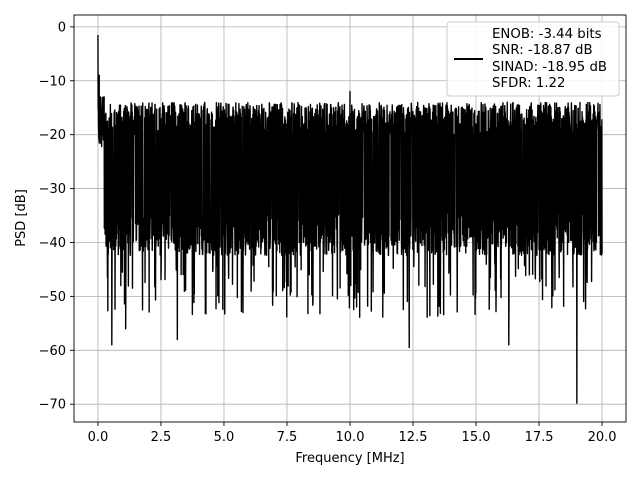  What do you see at coordinates (62, 27) in the screenshot?
I see `y-tick-label: 0` at bounding box center [62, 27].